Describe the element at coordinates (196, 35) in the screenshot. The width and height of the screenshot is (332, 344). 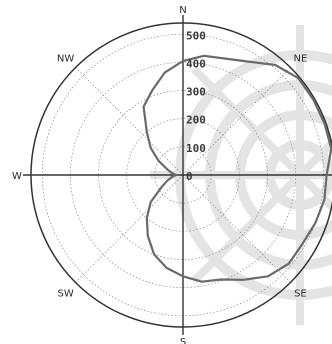
I see `radial-tick-label: 500` at that location.